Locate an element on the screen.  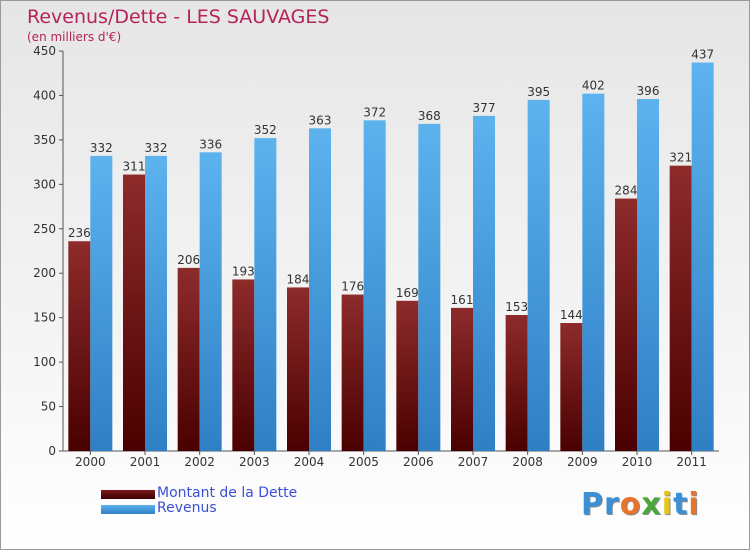
x-tick-label: 2007 is located at coordinates (473, 462).